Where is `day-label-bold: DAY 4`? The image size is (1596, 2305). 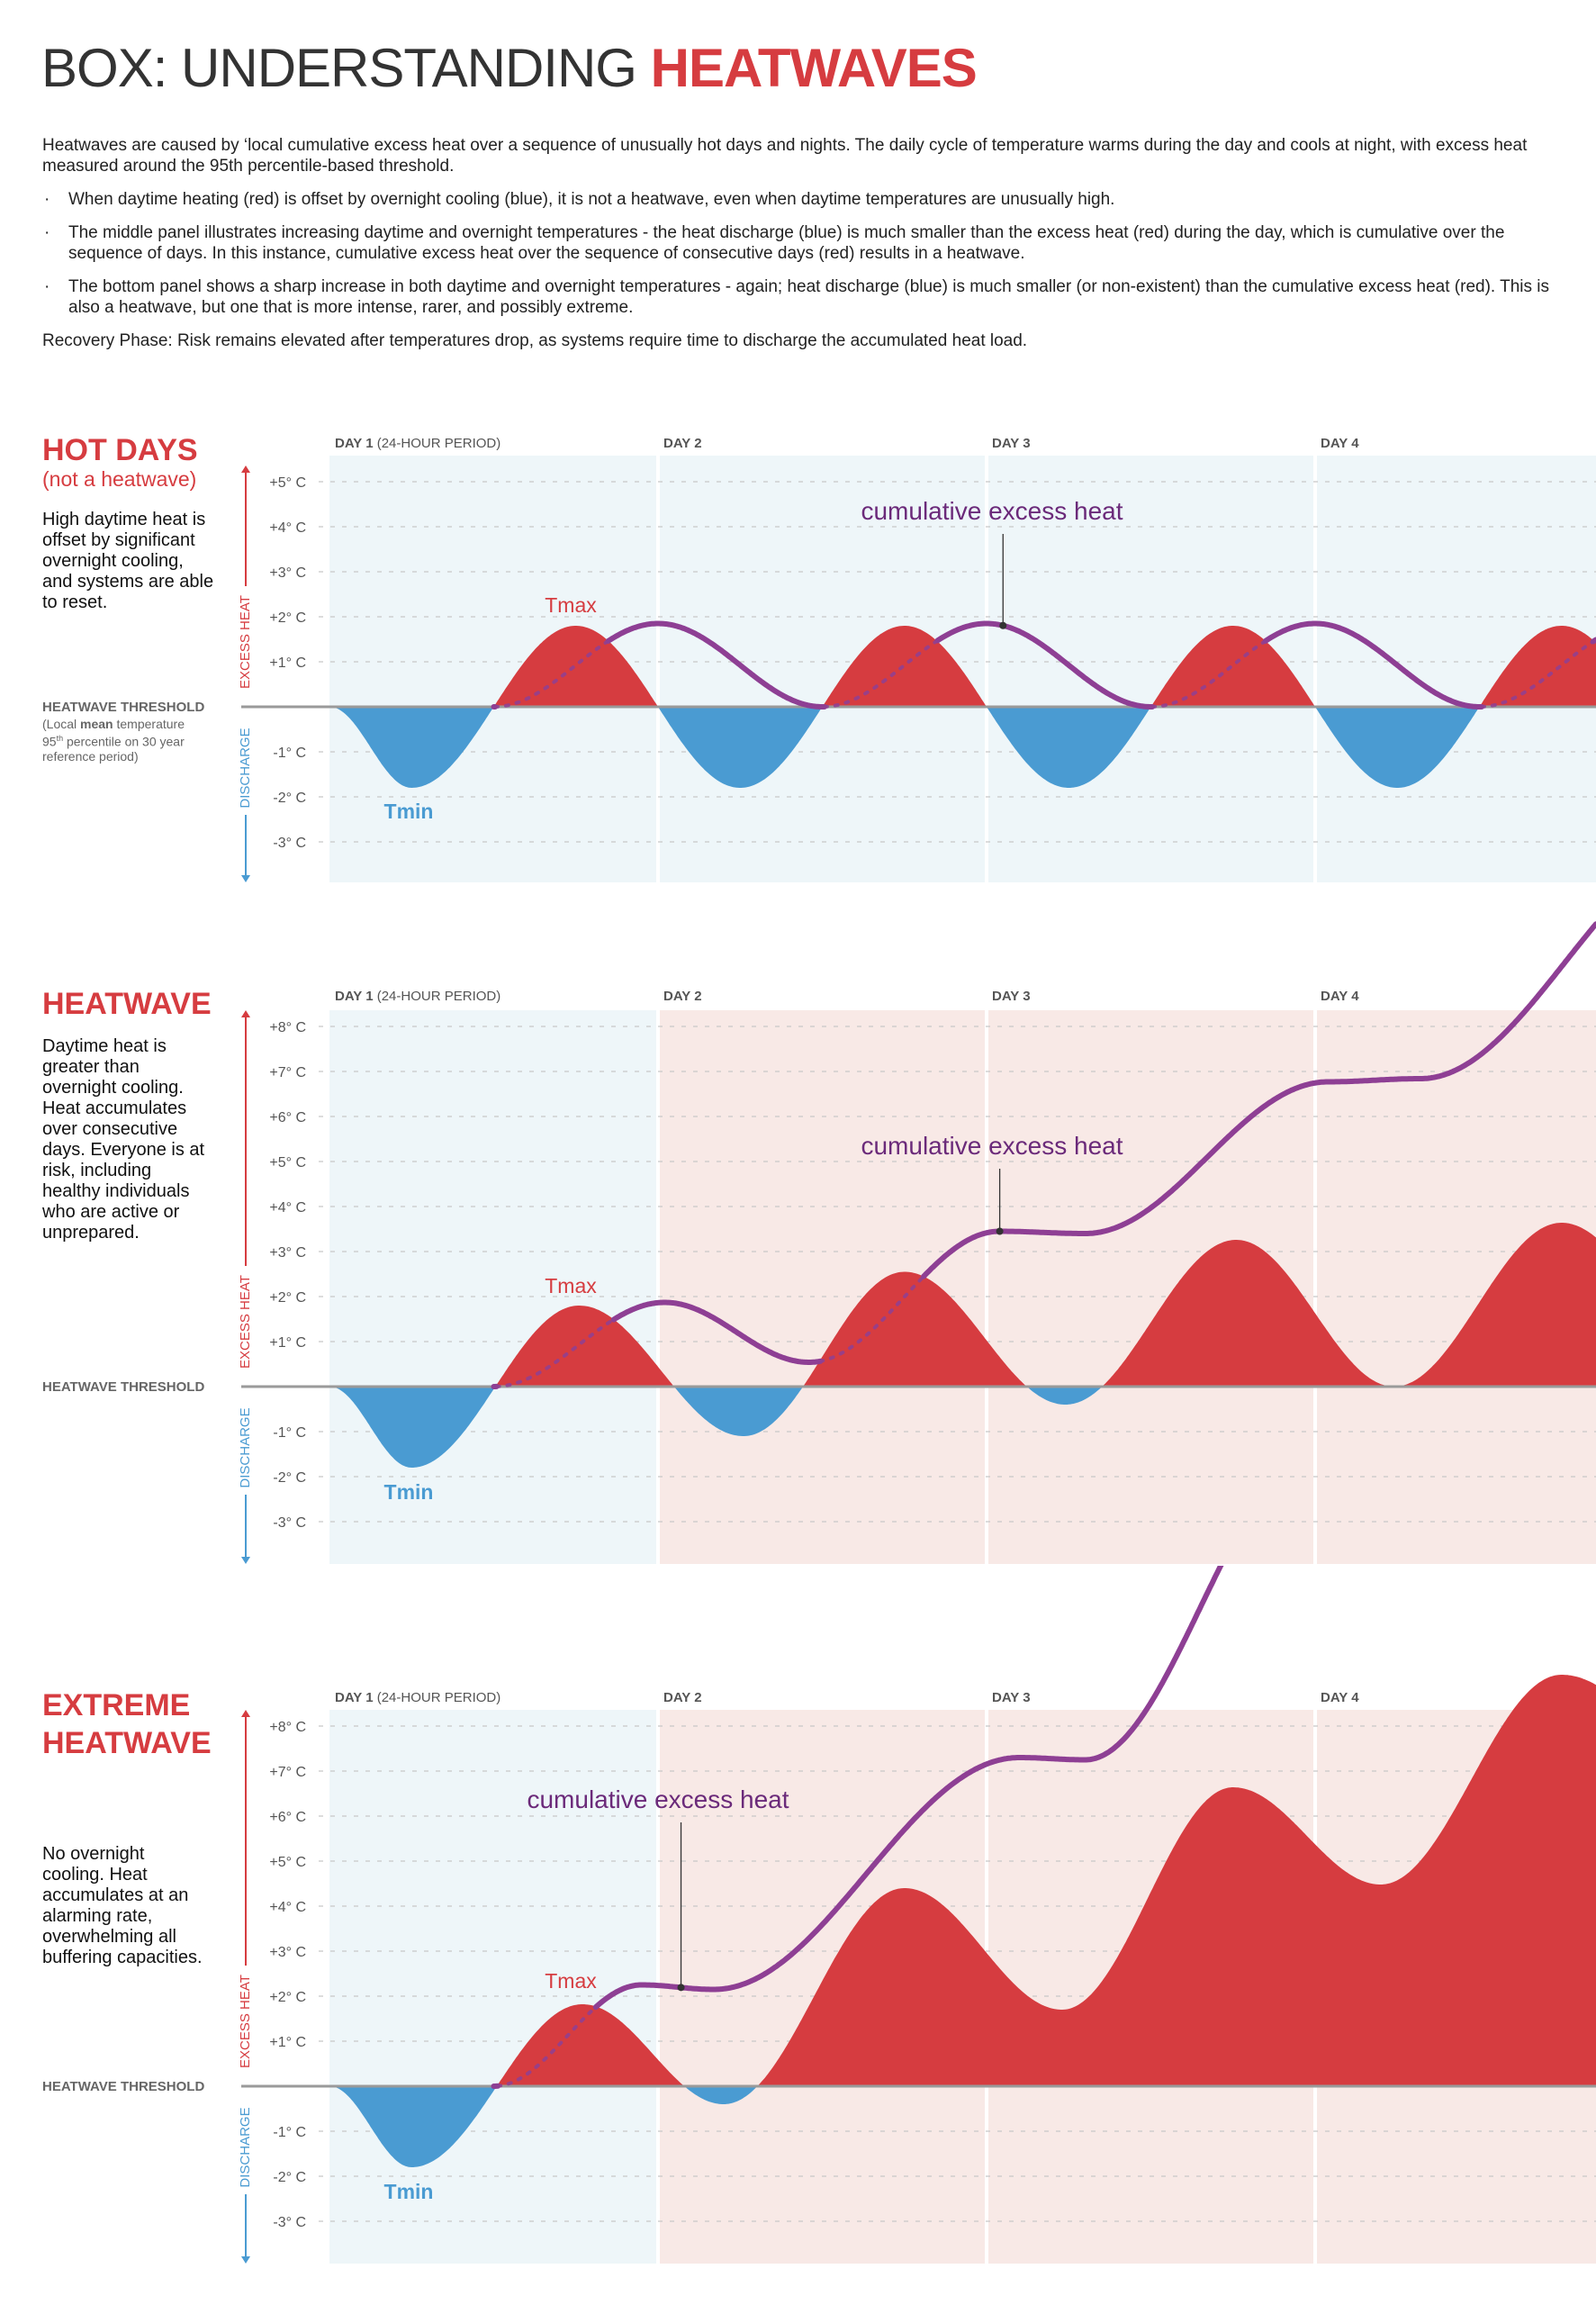 day-label-bold: DAY 4 is located at coordinates (1340, 1698).